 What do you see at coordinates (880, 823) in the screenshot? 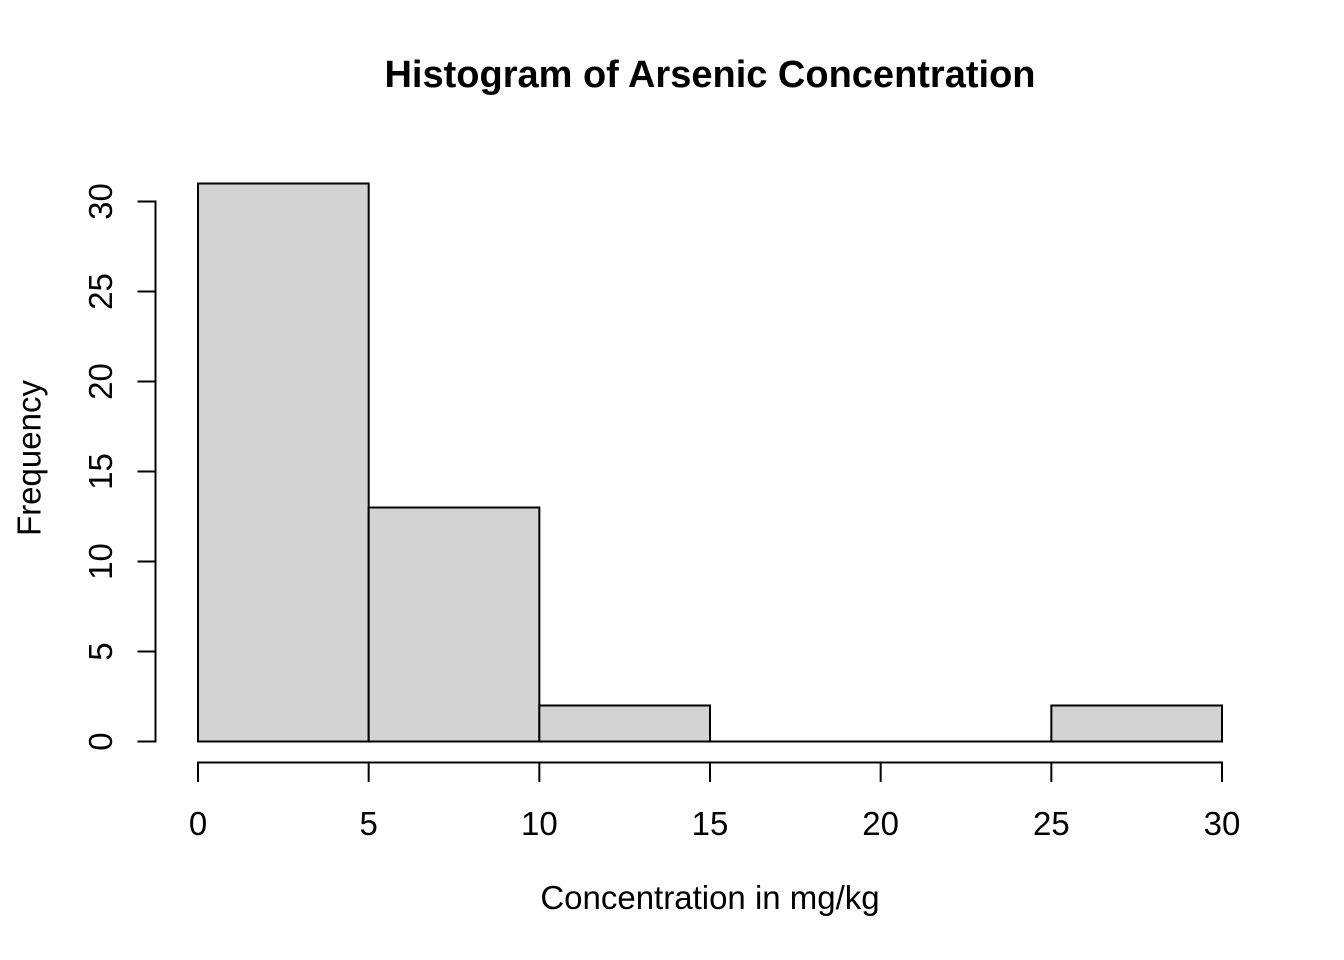
I see `x-tick-label: 20` at bounding box center [880, 823].